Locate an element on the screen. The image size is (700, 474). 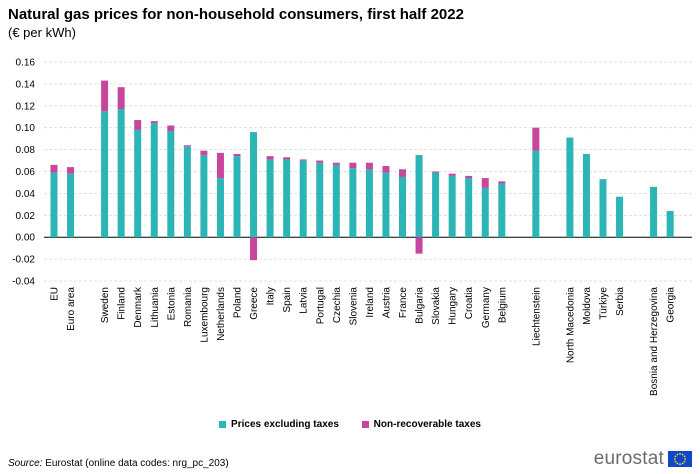
x-tick-label-romania: Romania is located at coordinates (188, 307).